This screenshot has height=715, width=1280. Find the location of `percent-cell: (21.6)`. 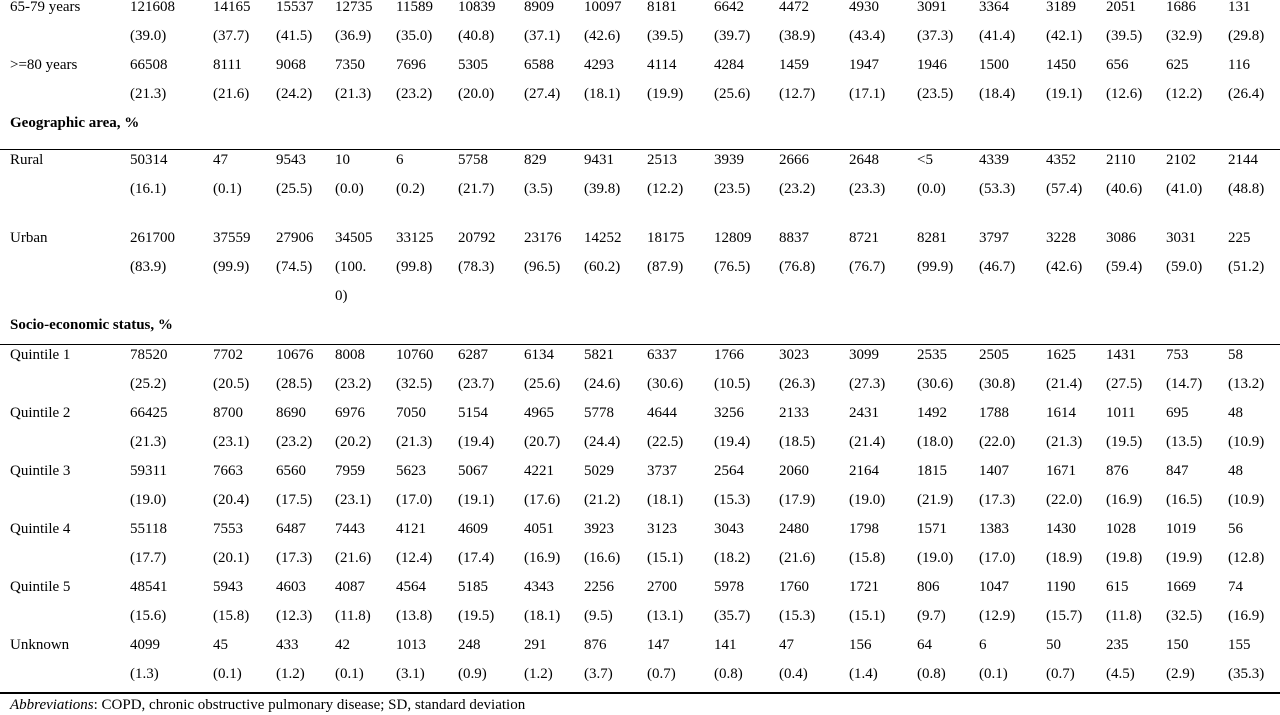

percent-cell: (21.6) is located at coordinates (353, 558).